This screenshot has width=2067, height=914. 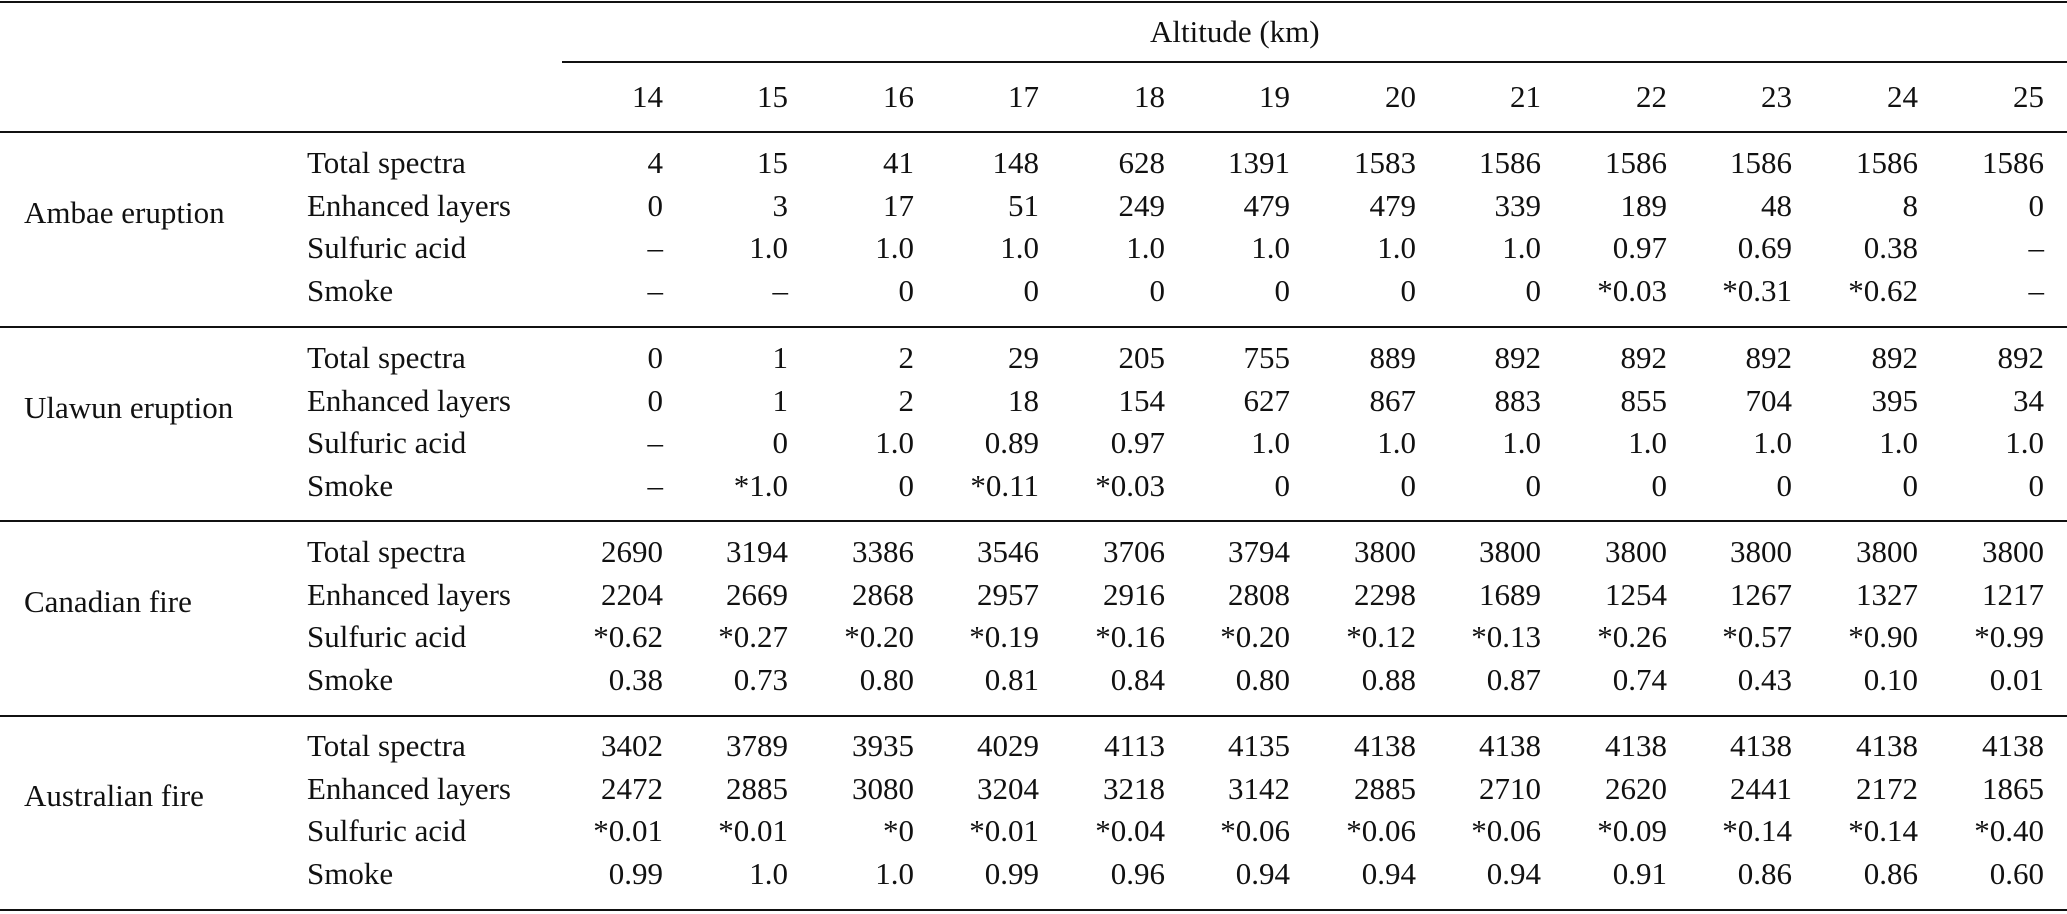 I want to click on group-name: Ambae eruption, so click(x=124, y=213).